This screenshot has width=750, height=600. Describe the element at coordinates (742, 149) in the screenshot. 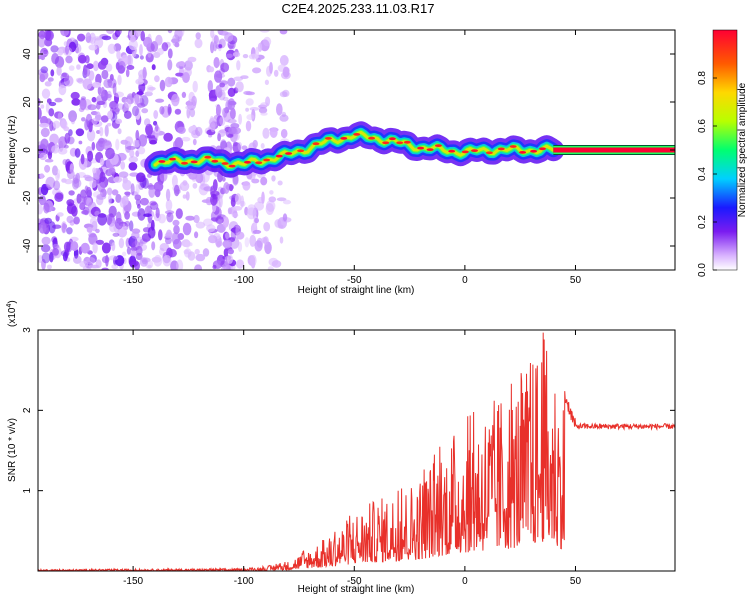

I see `colorbar-label: Normalized spectral amplitude` at that location.